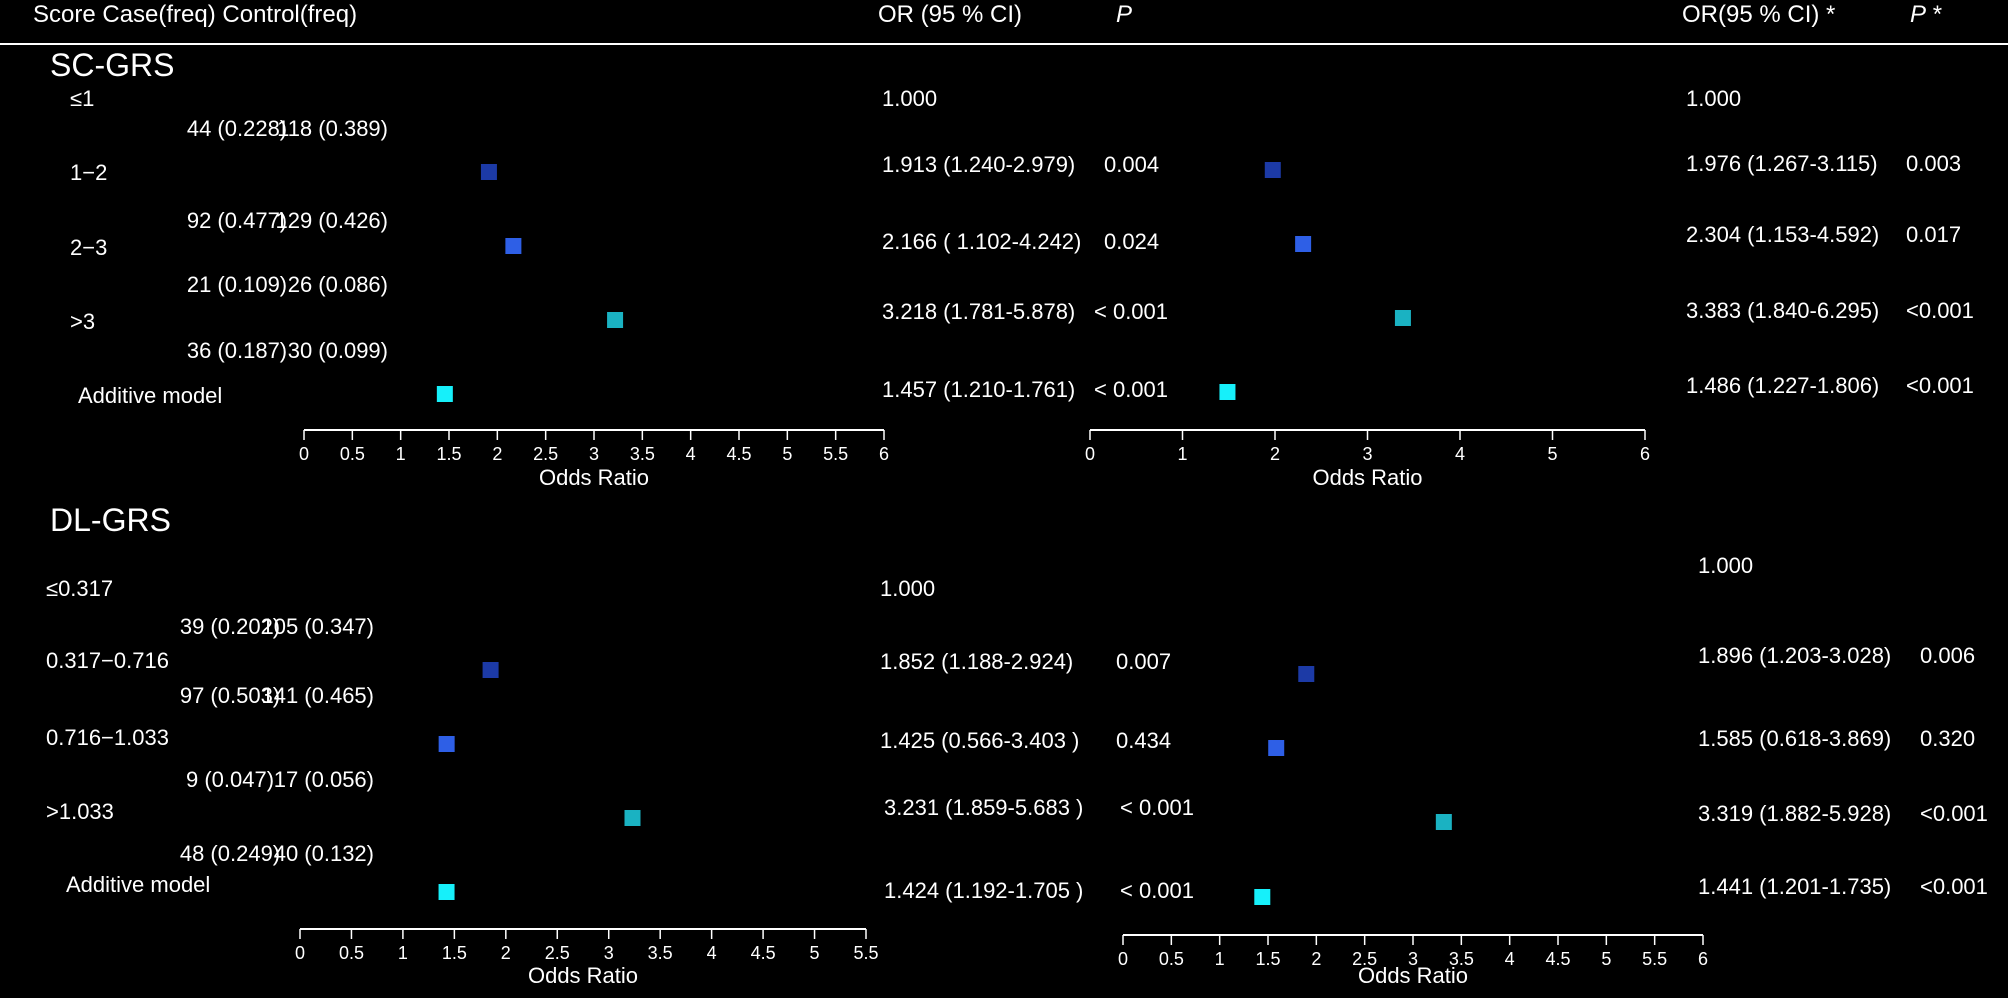  I want to click on row-label: >3, so click(82, 321).